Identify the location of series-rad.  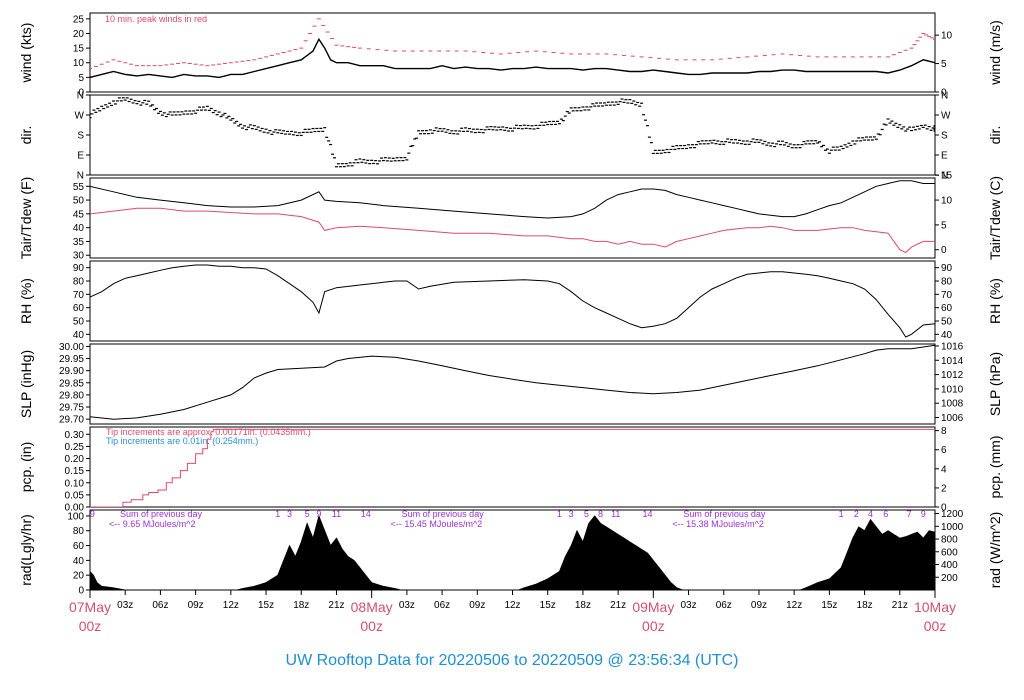
(512, 552).